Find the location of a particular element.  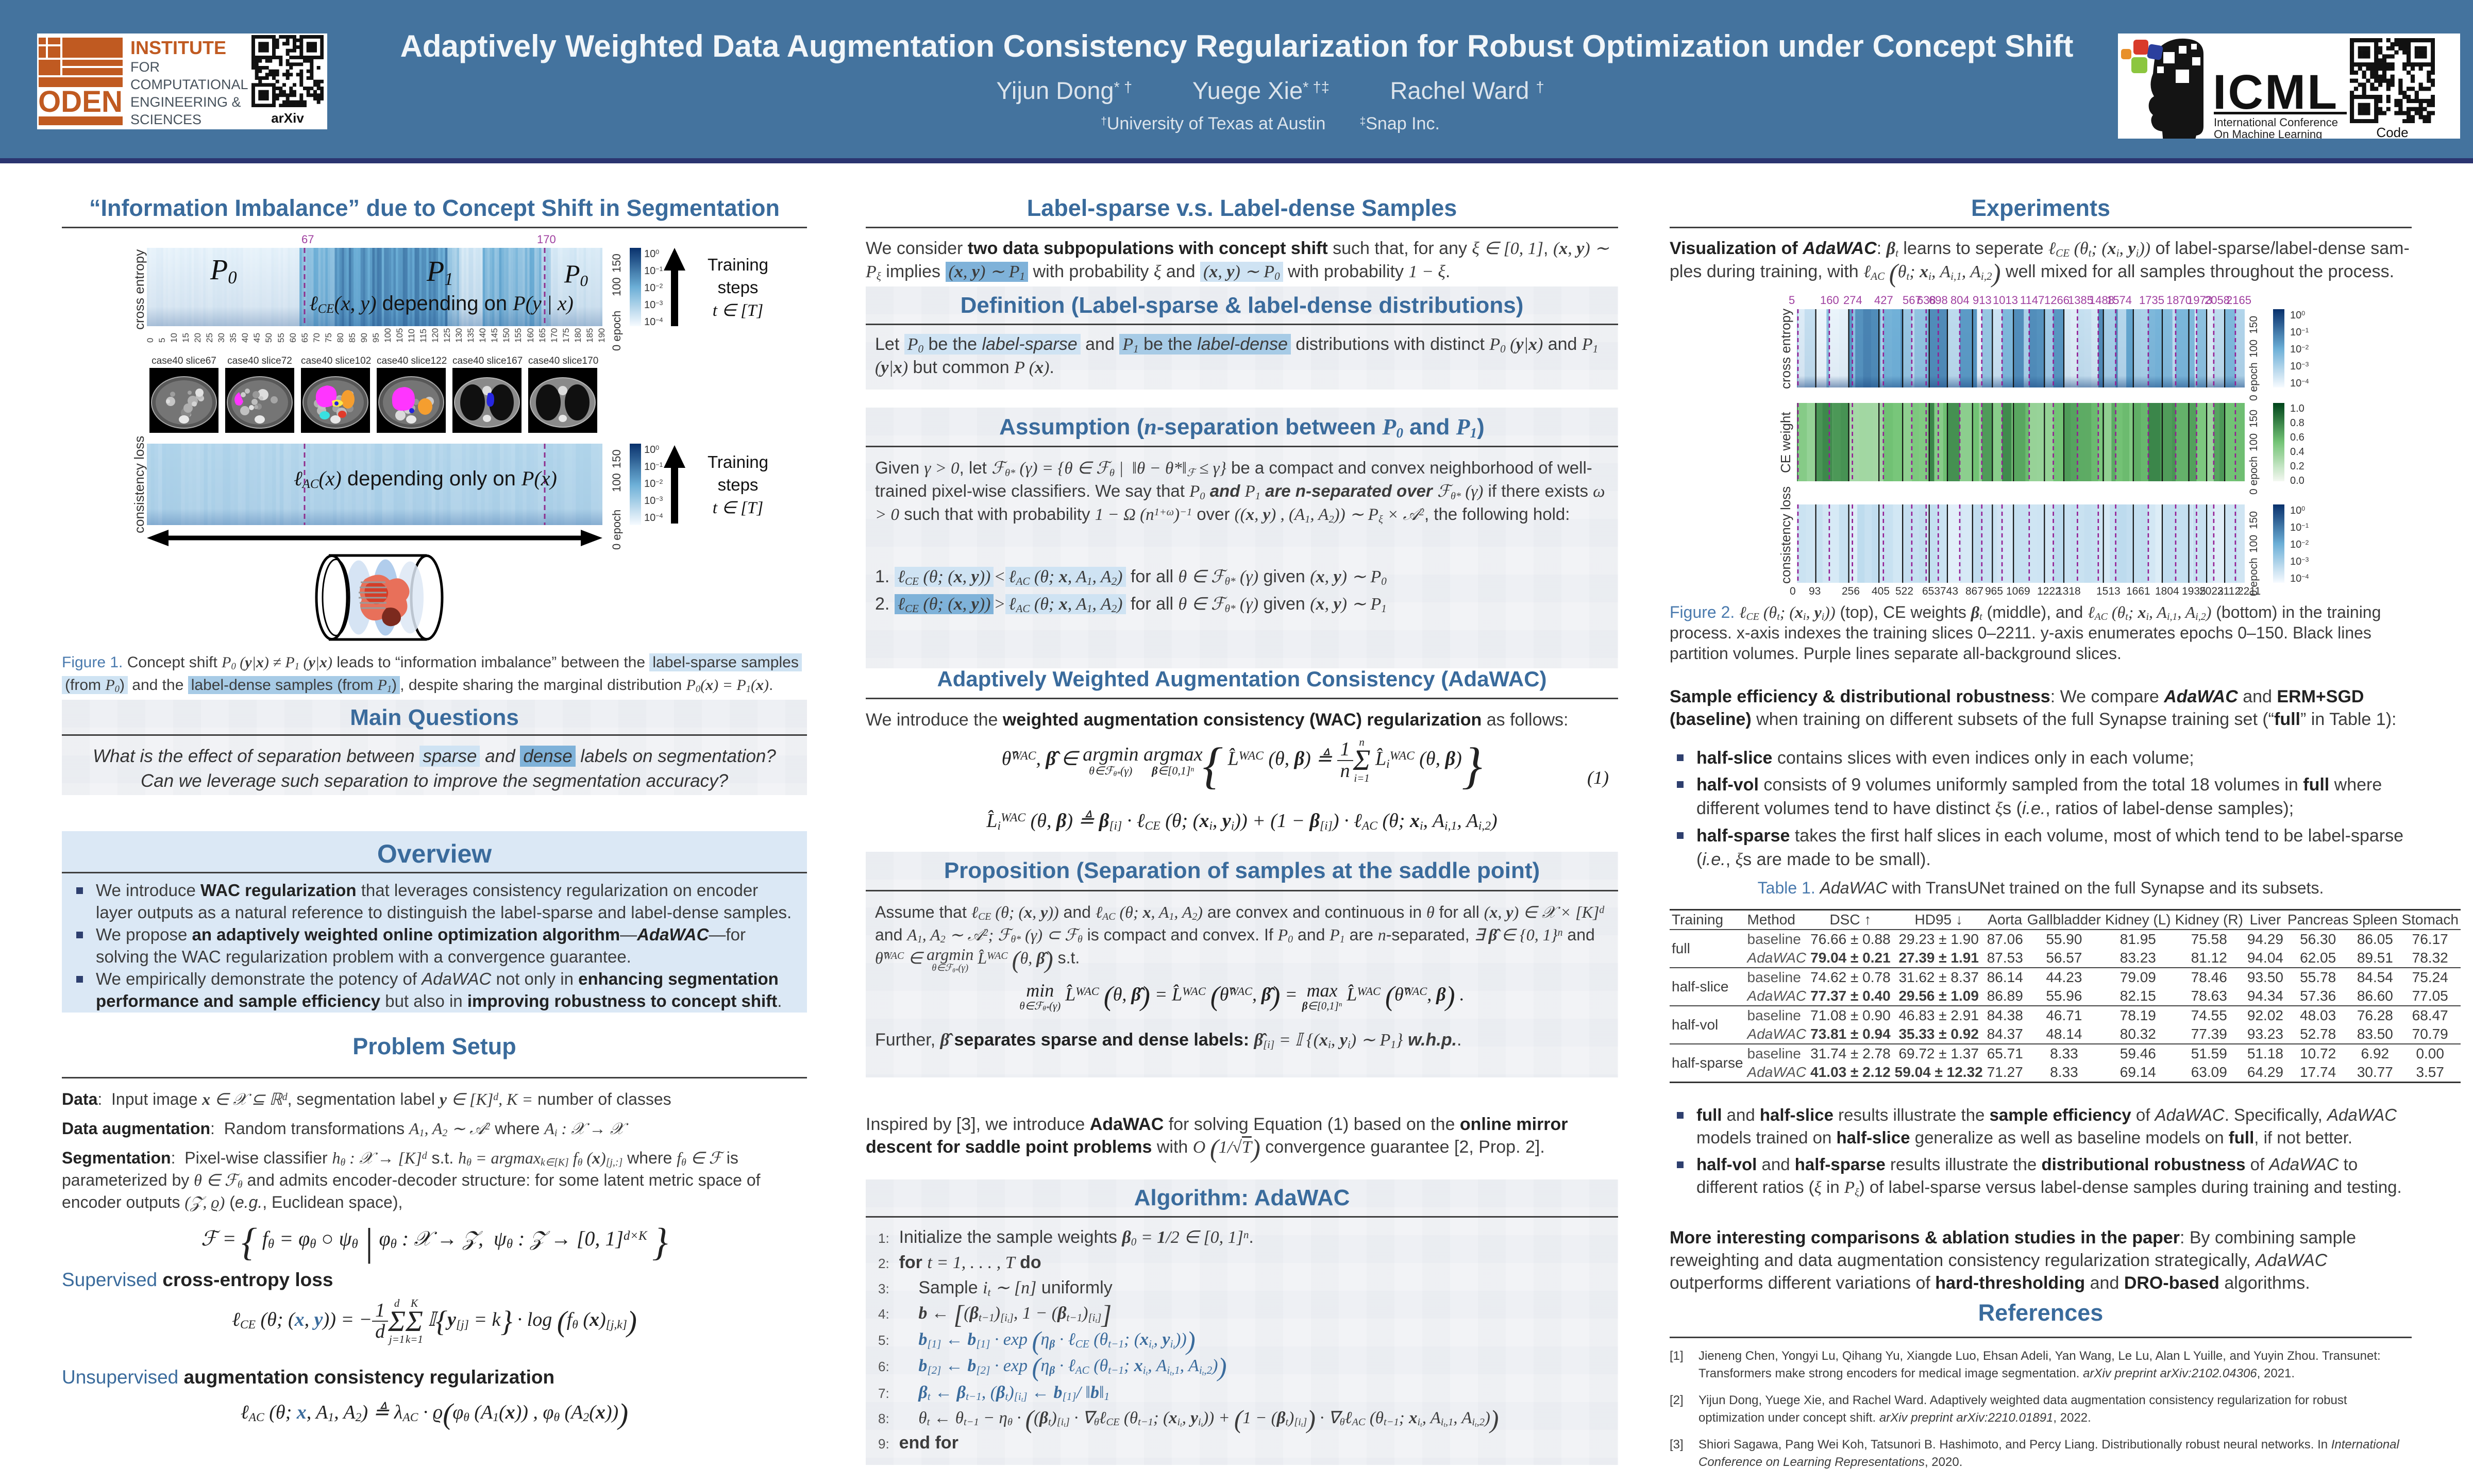

svg-text: ODEN is located at coordinates (80, 102).